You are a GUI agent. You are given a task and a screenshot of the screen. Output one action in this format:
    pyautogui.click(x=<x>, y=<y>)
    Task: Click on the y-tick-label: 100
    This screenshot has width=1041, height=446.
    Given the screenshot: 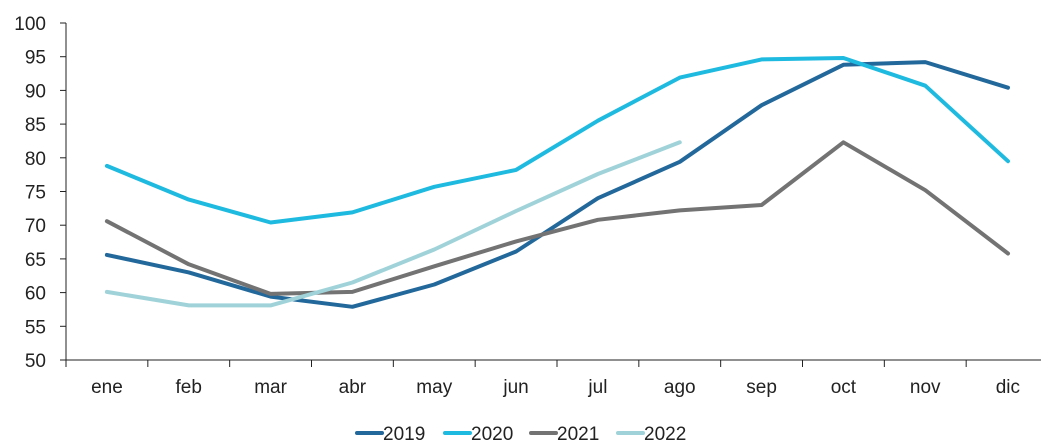 What is the action you would take?
    pyautogui.click(x=30, y=24)
    